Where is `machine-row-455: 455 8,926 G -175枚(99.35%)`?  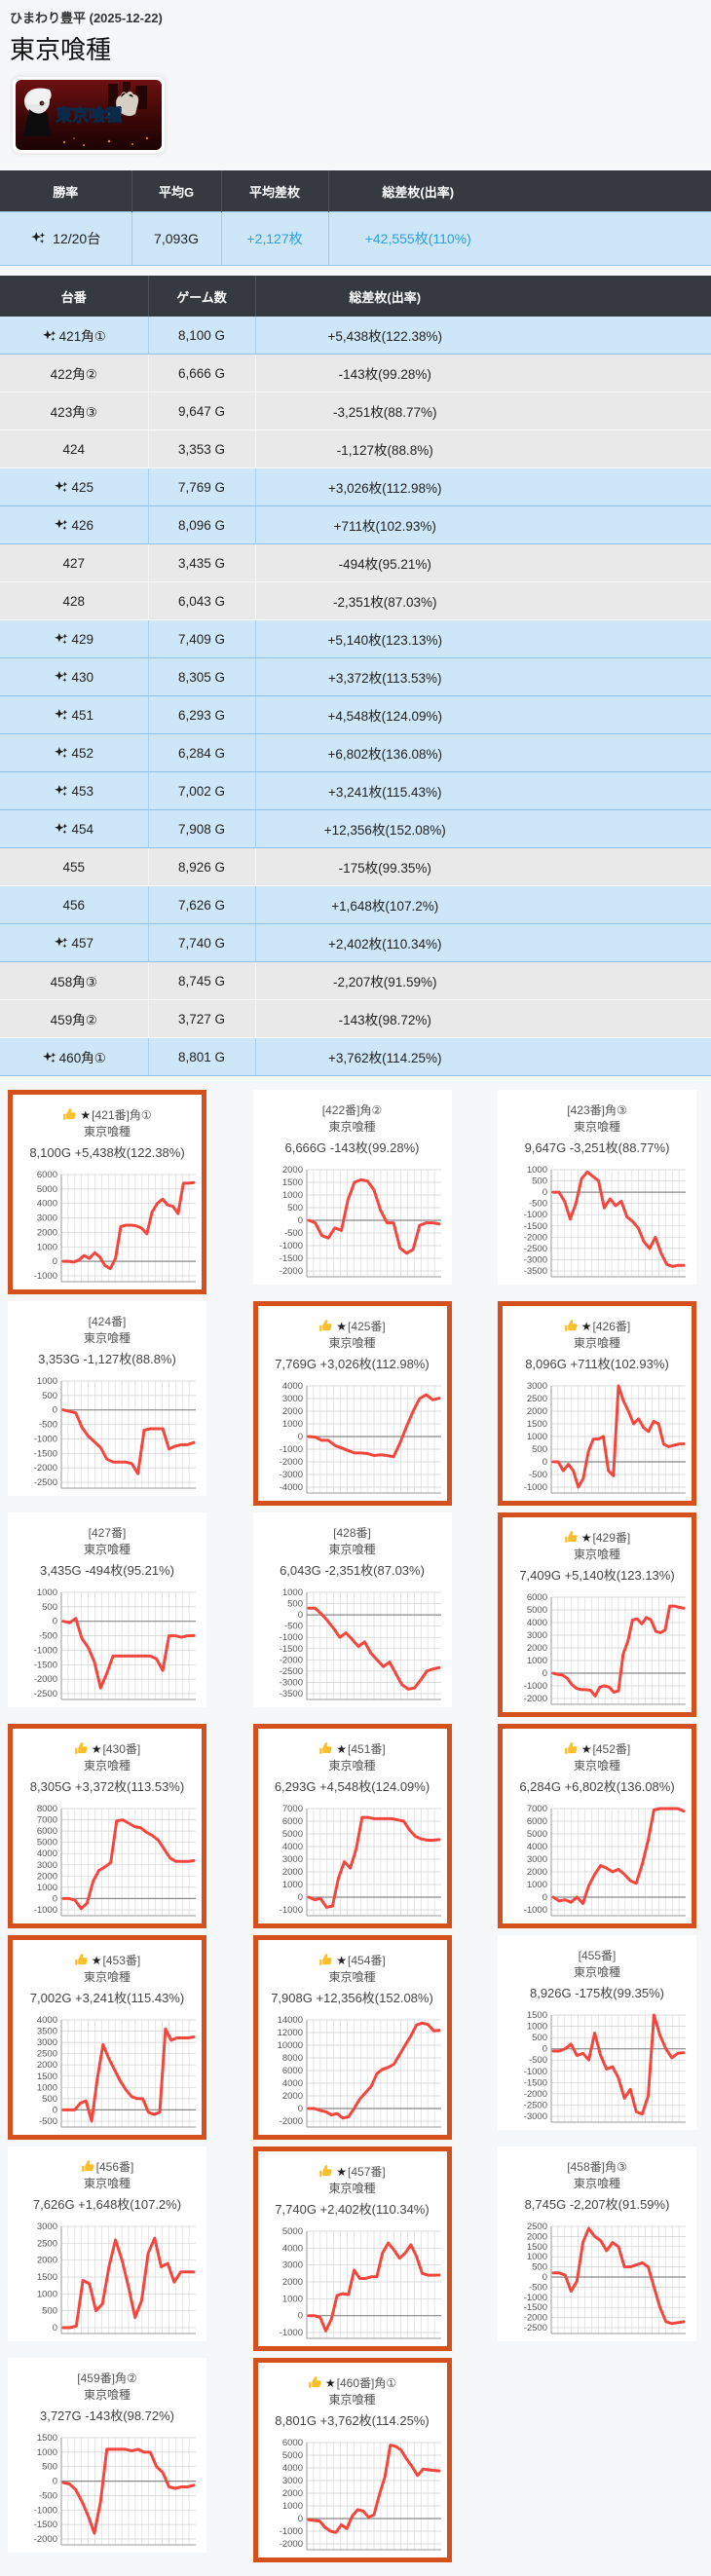
machine-row-455: 455 8,926 G -175枚(99.35%) is located at coordinates (355, 866).